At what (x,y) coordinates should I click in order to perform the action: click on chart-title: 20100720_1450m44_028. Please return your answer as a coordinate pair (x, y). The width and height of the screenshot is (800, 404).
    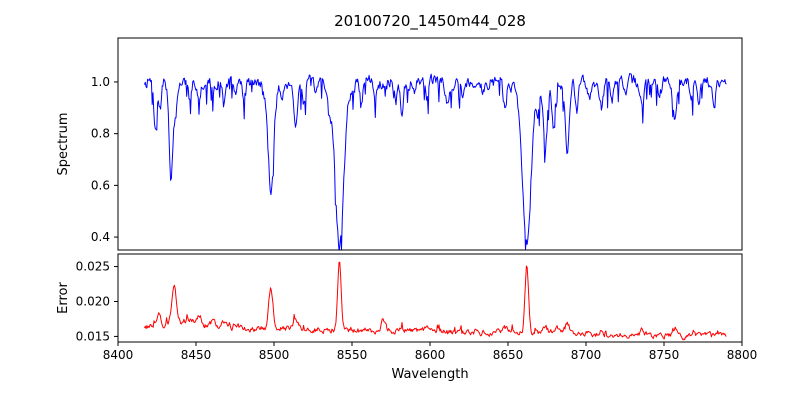
    Looking at the image, I should click on (430, 21).